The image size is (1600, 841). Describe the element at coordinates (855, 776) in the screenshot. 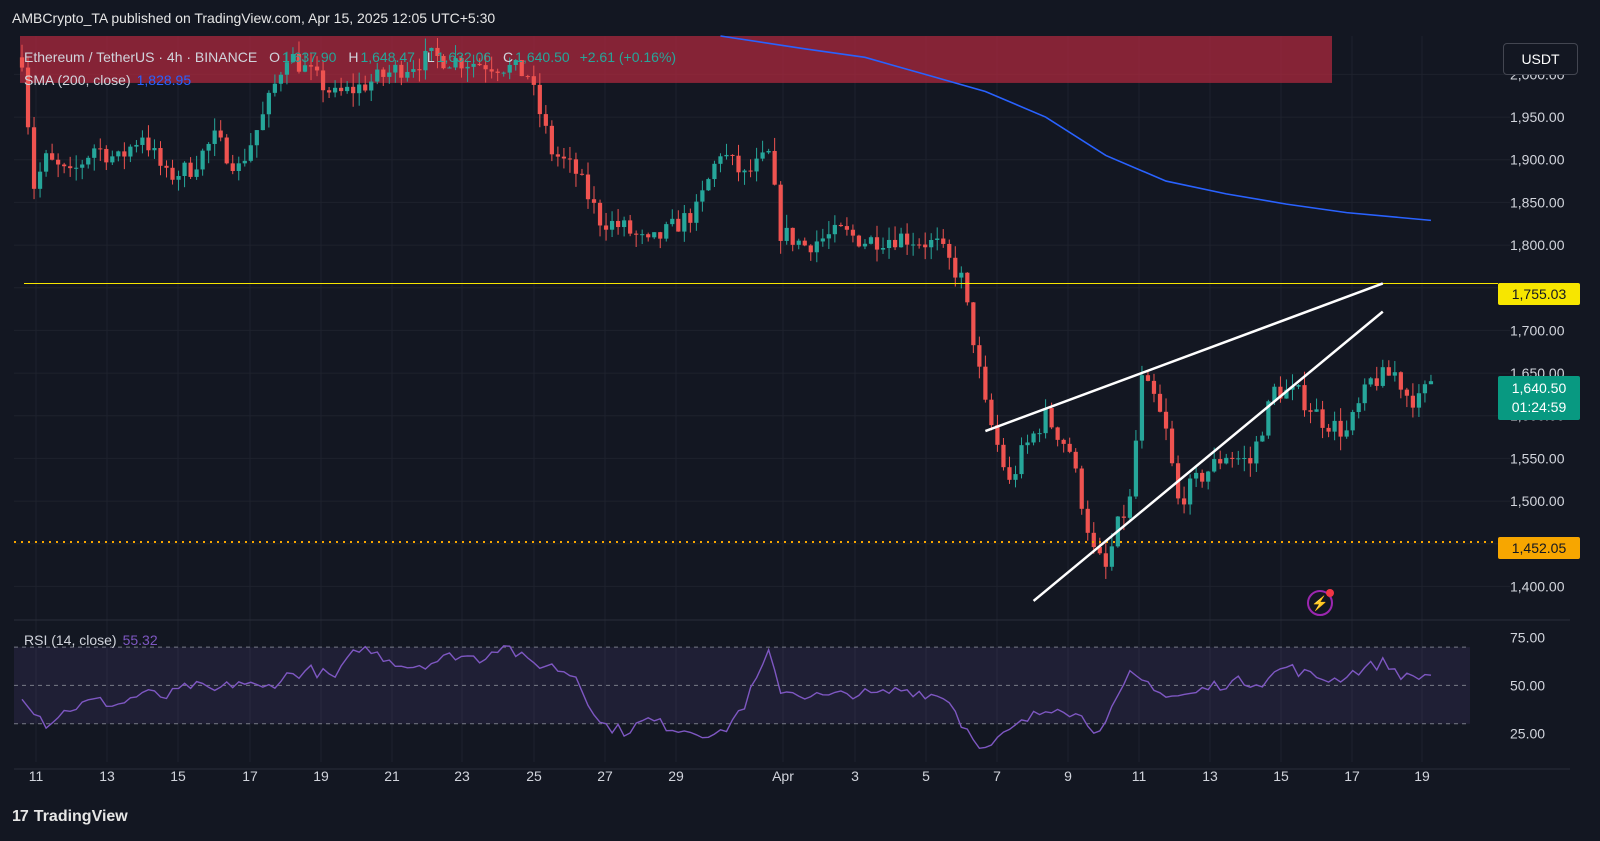

I see `time-tick-label: 3` at that location.